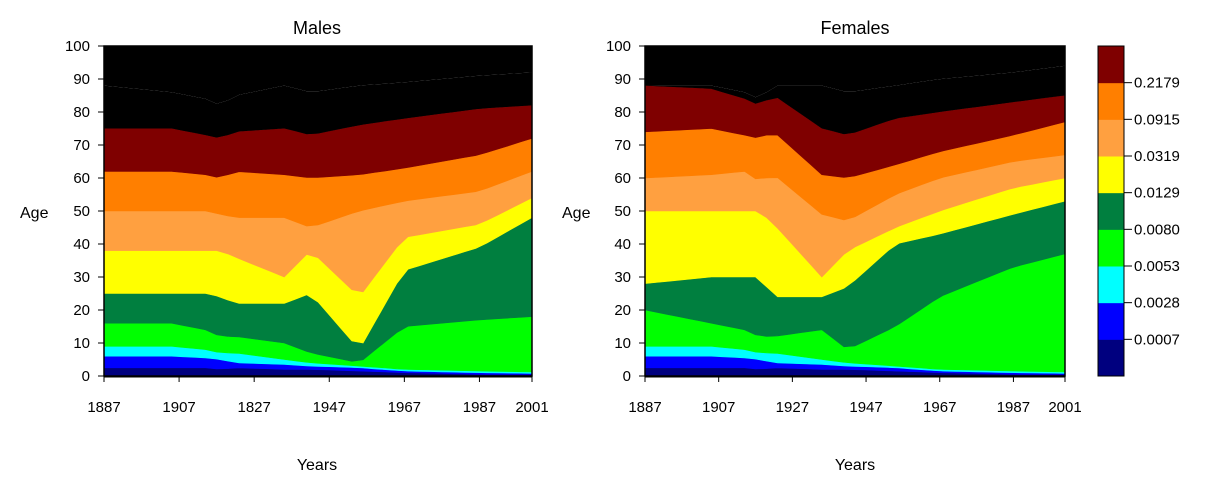 The width and height of the screenshot is (1212, 480). What do you see at coordinates (855, 465) in the screenshot?
I see `females-x-axis-label: Years` at bounding box center [855, 465].